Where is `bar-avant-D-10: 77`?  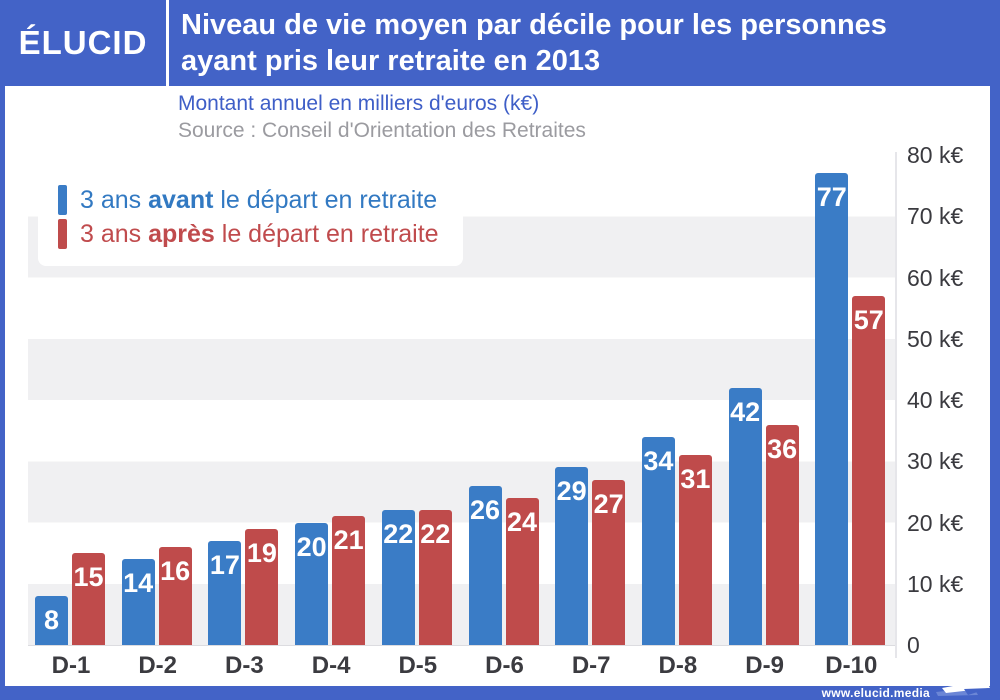 bar-avant-D-10: 77 is located at coordinates (832, 409).